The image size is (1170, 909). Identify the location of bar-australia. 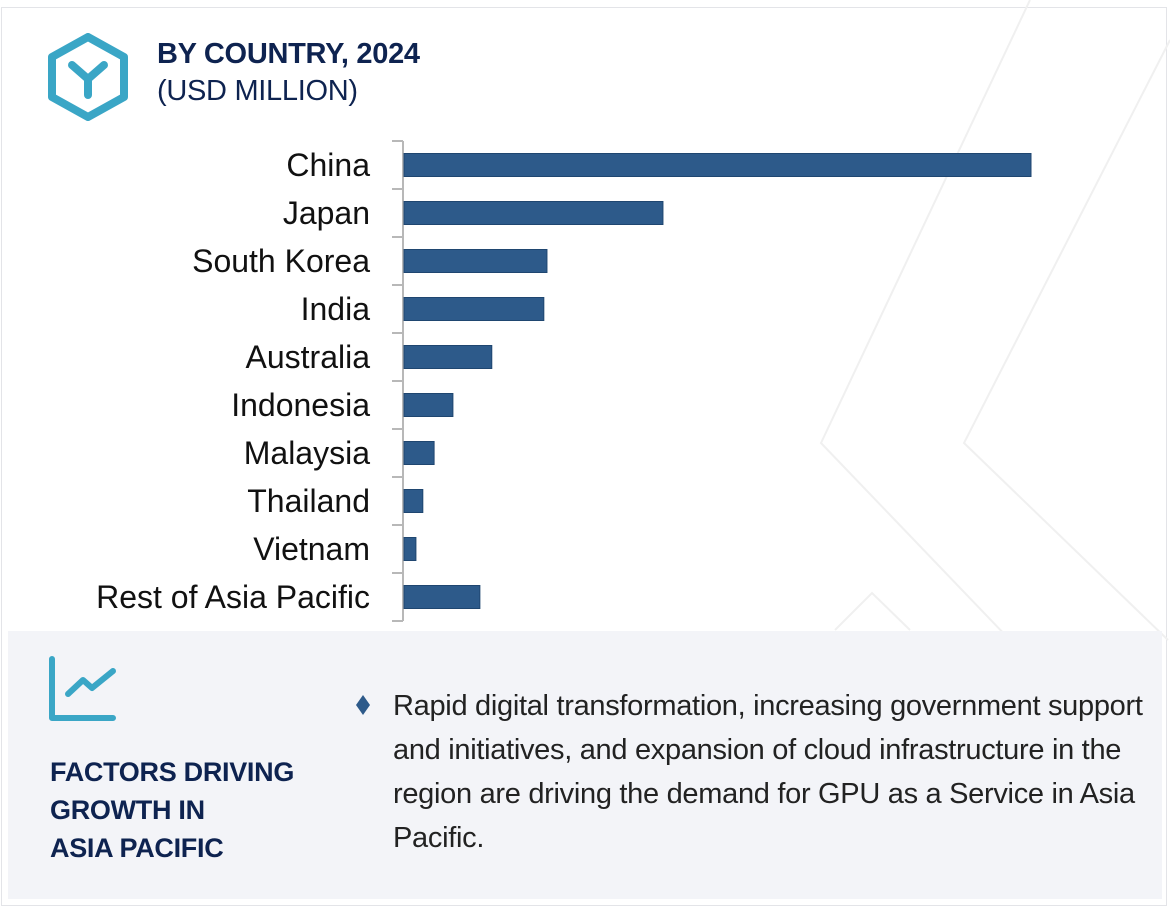
(448, 357).